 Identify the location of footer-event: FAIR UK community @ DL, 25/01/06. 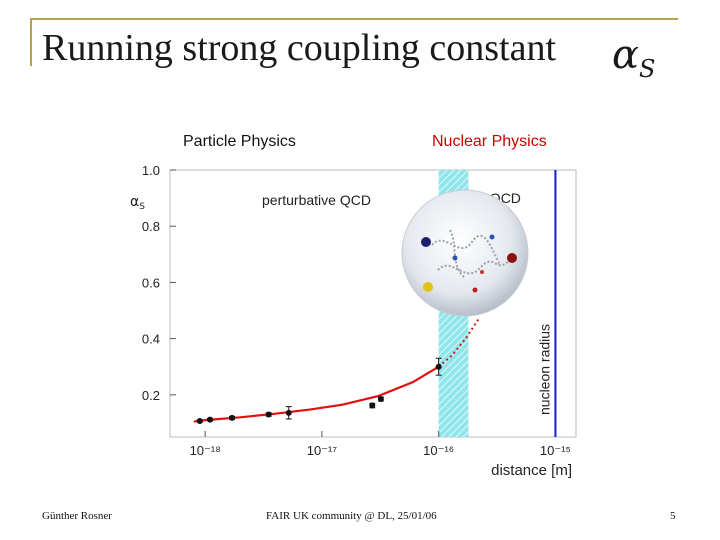
(351, 516).